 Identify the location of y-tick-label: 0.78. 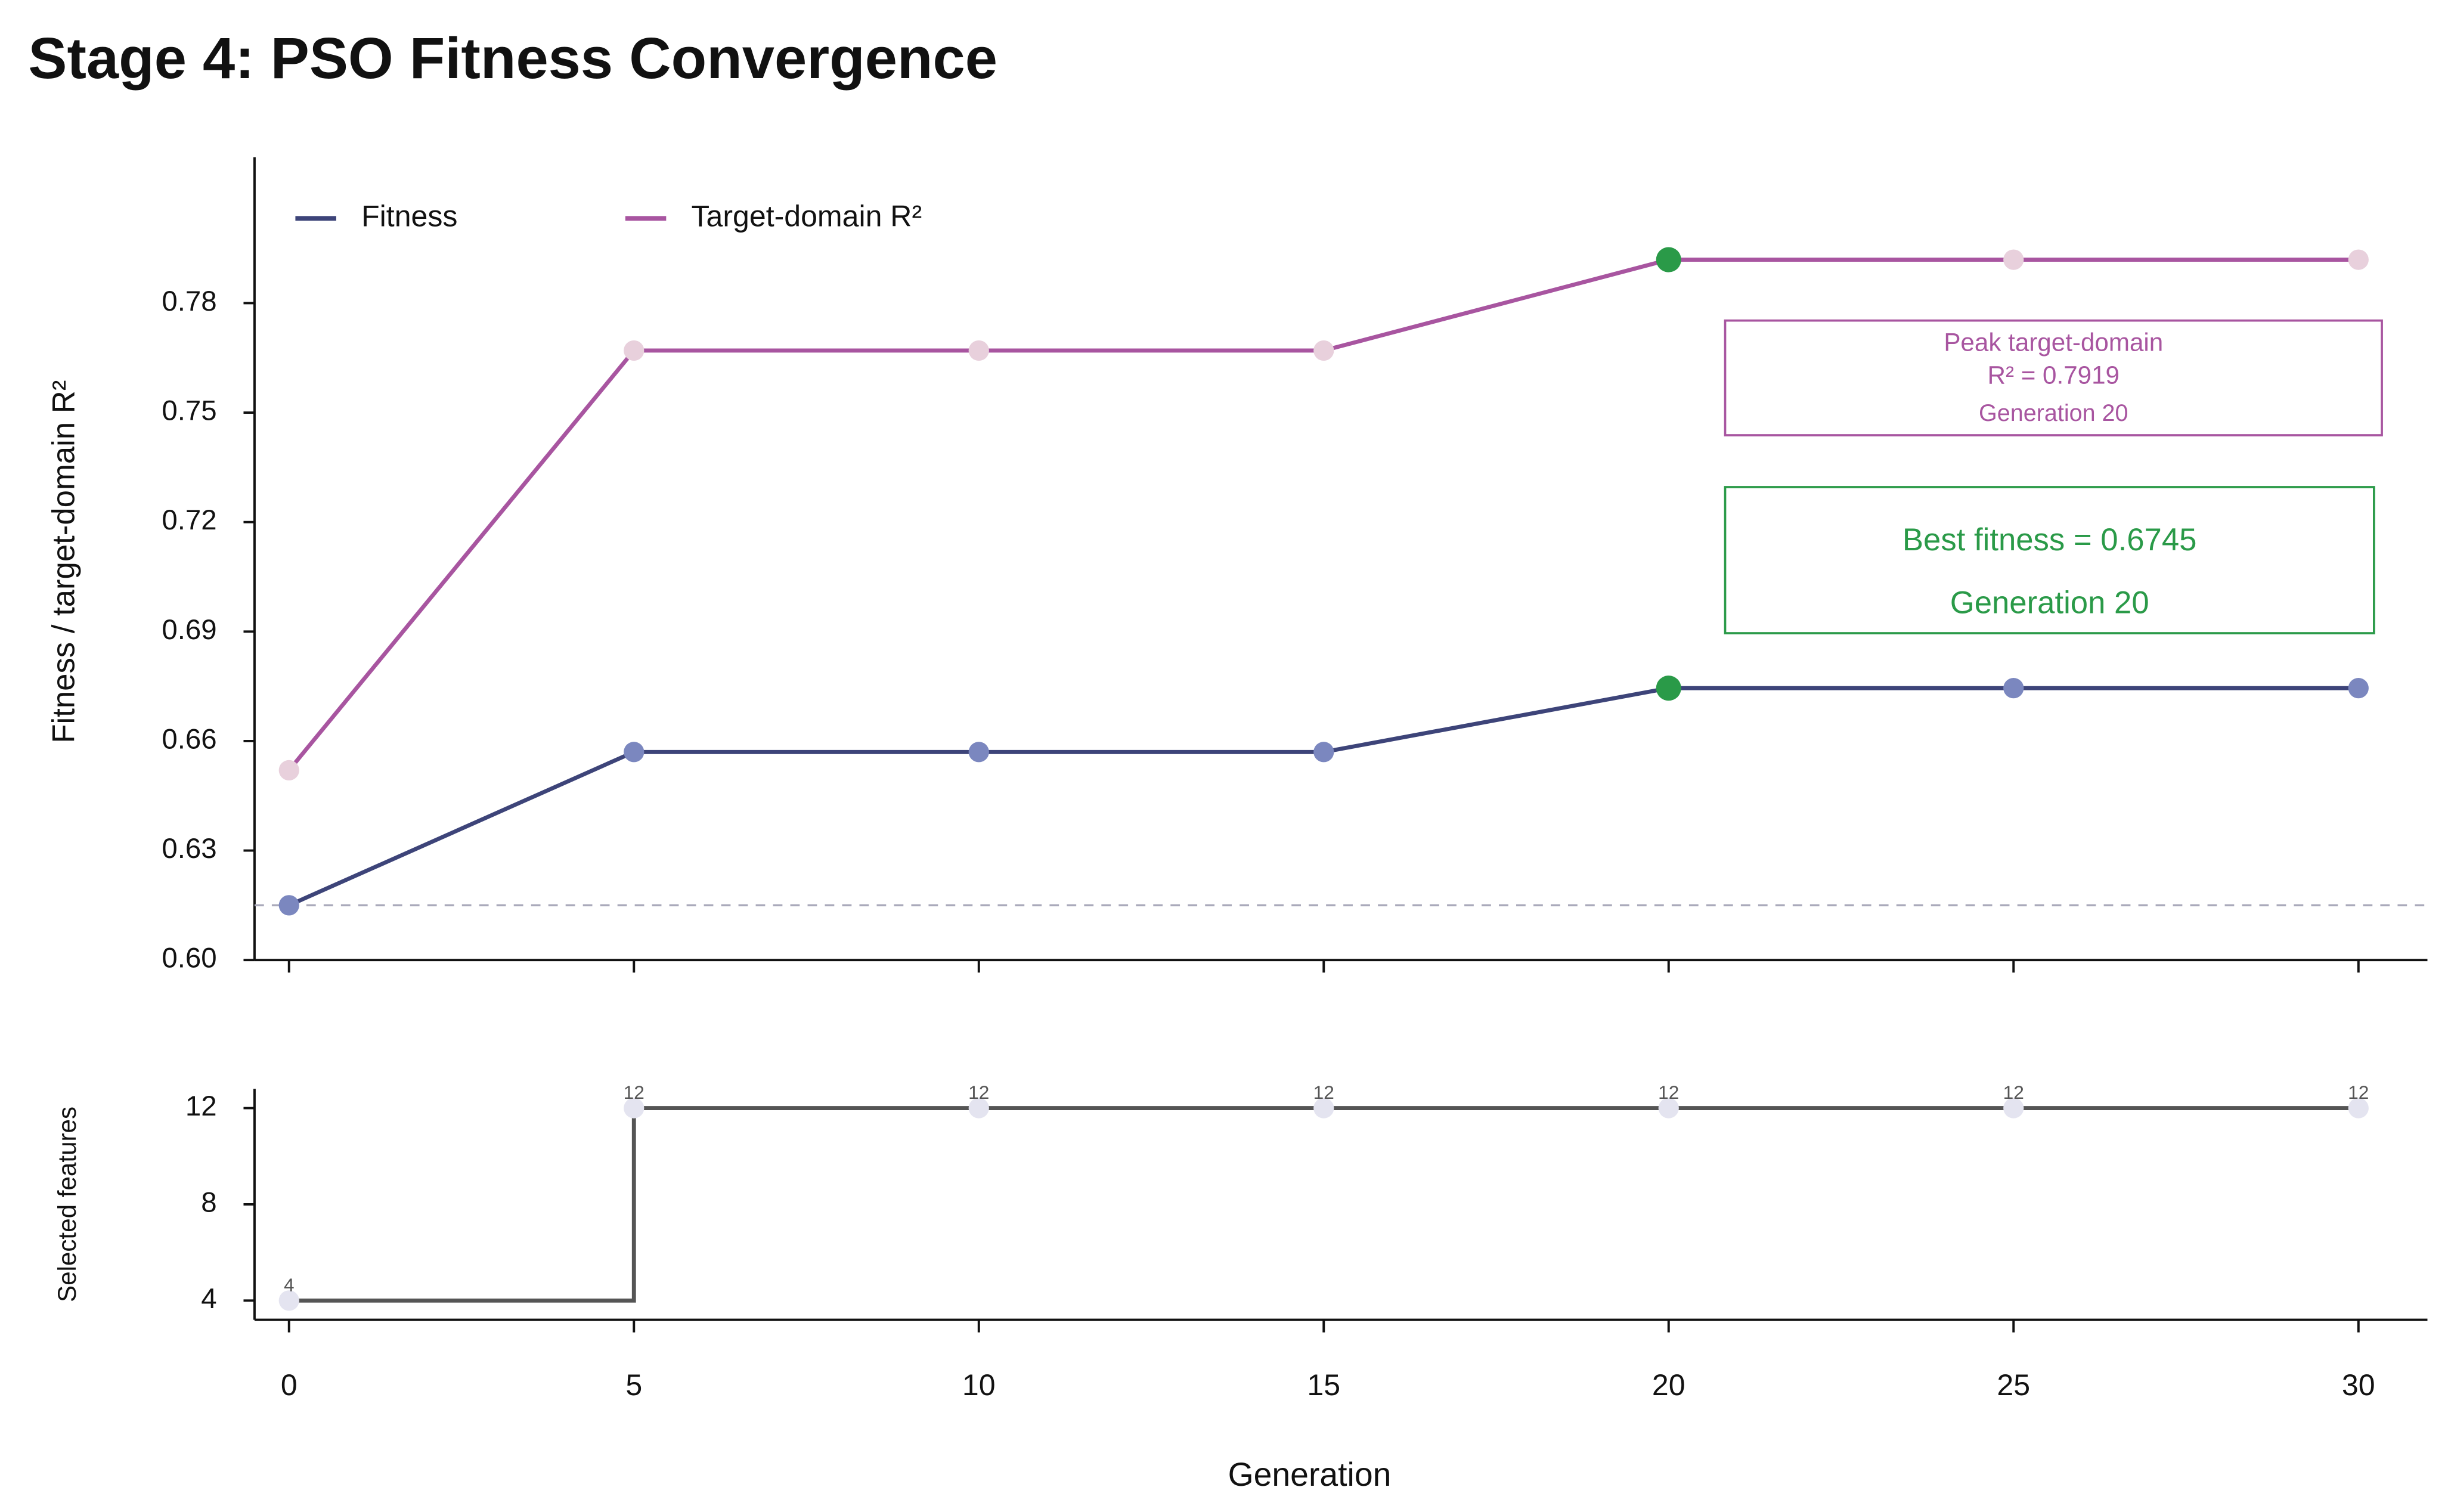
(189, 301).